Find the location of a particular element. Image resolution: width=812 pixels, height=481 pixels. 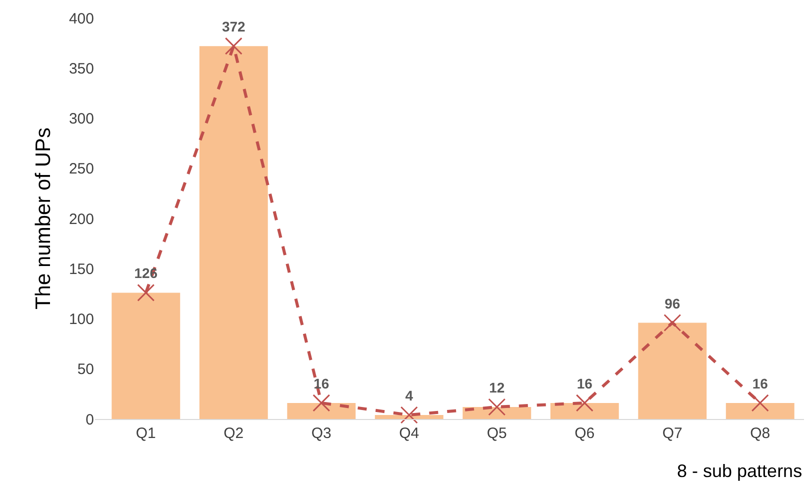

y-tick-label: 100 is located at coordinates (81, 319).